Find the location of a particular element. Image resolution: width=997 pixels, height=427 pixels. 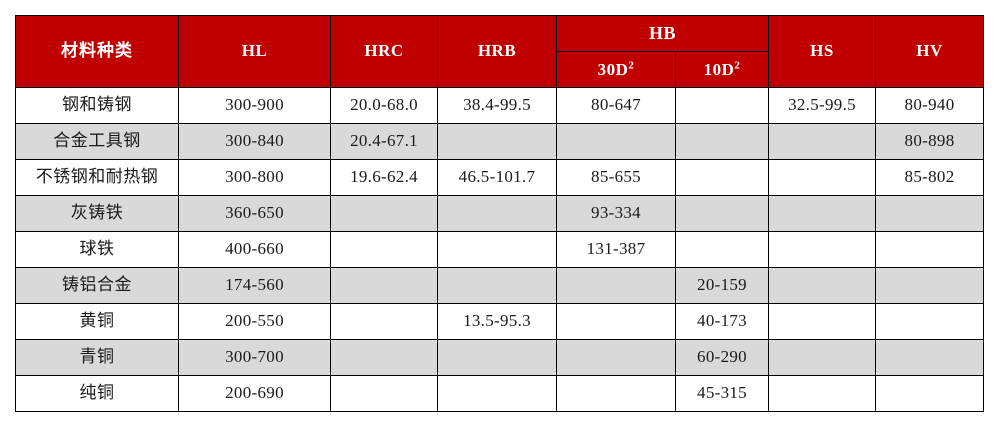

cell-hrb: 38.4-99.5 is located at coordinates (497, 105).